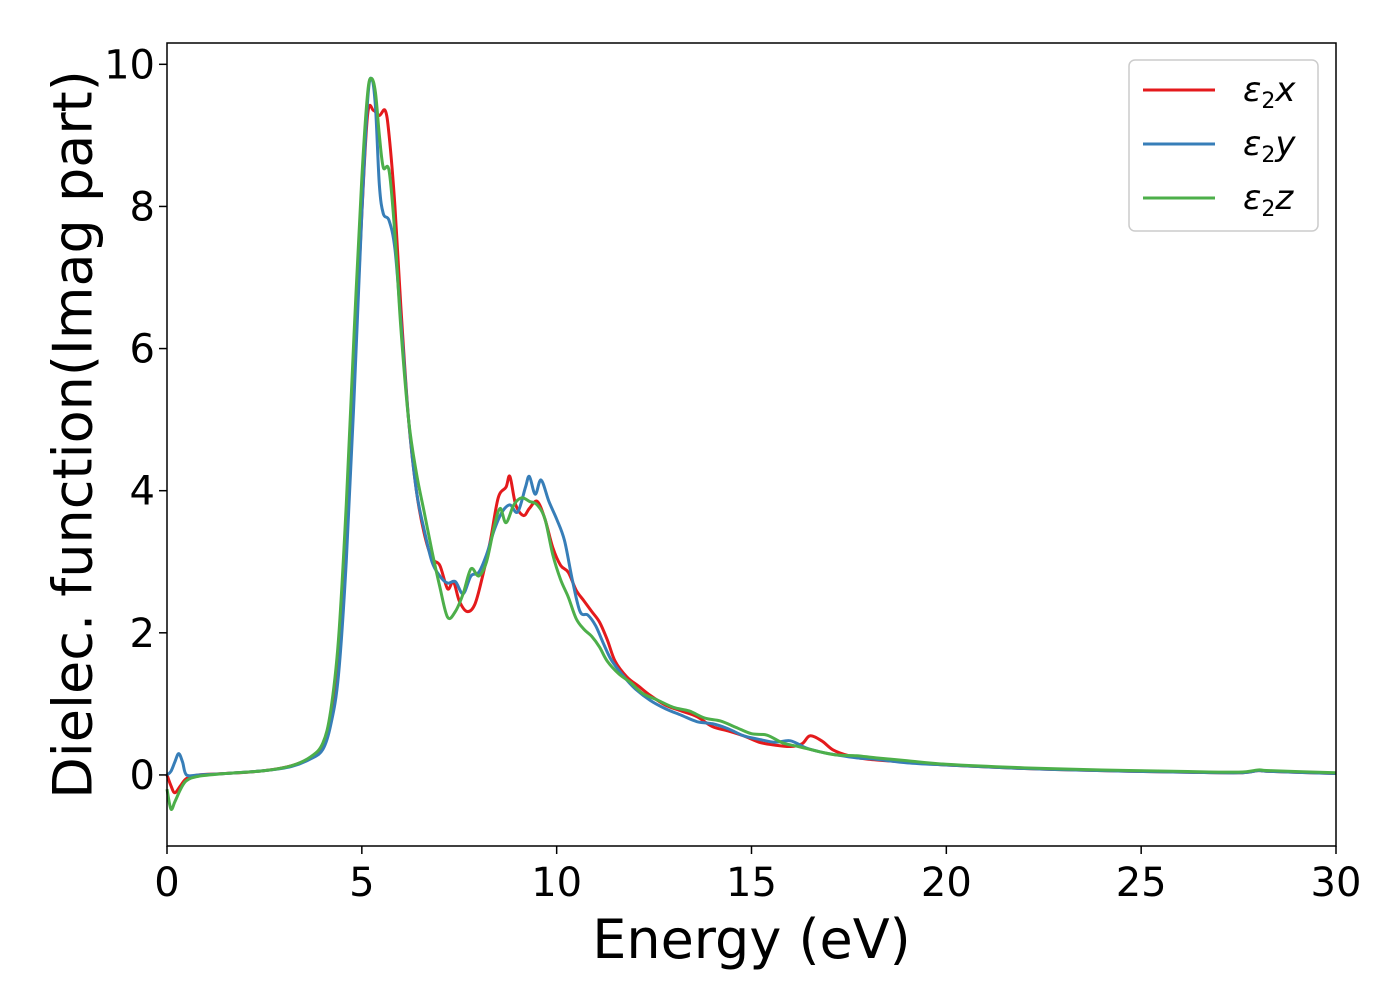 The width and height of the screenshot is (1400, 1000). I want to click on y-axis-title: Dielec. function(Imag part), so click(73, 434).